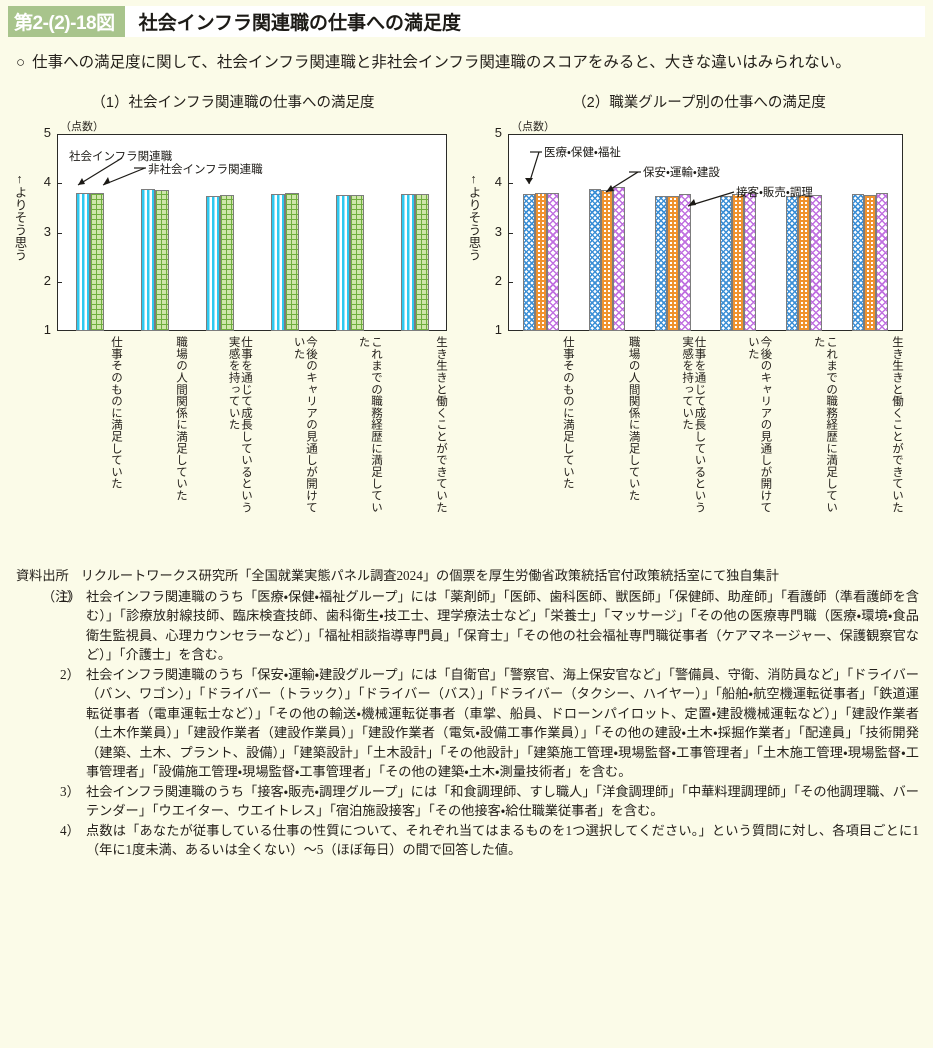 The height and width of the screenshot is (1048, 933). What do you see at coordinates (533, 127) in the screenshot?
I see `chart-2-unit-label: （点数）` at bounding box center [533, 127].